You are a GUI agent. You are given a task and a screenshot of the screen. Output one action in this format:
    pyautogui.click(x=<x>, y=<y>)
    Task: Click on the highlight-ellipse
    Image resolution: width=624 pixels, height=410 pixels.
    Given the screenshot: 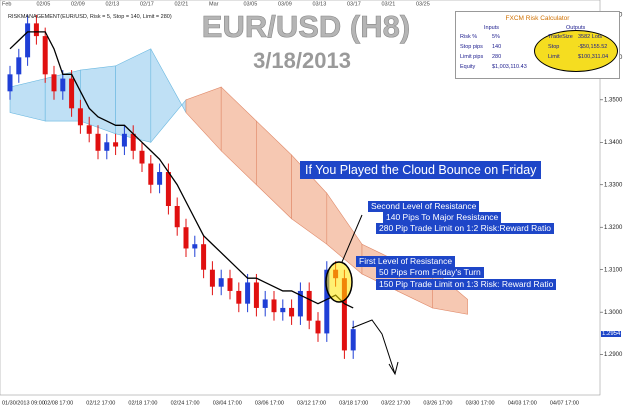 What is the action you would take?
    pyautogui.click(x=339, y=282)
    